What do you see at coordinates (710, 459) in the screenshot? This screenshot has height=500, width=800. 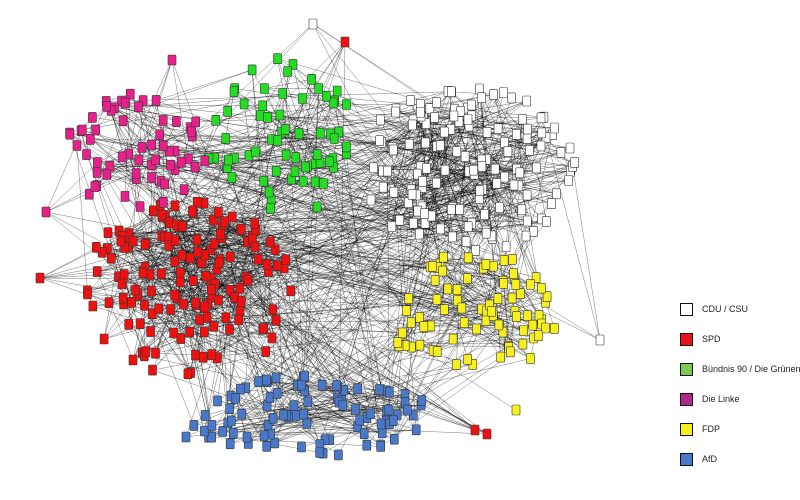 I see `legend-label-afd: AfD` at bounding box center [710, 459].